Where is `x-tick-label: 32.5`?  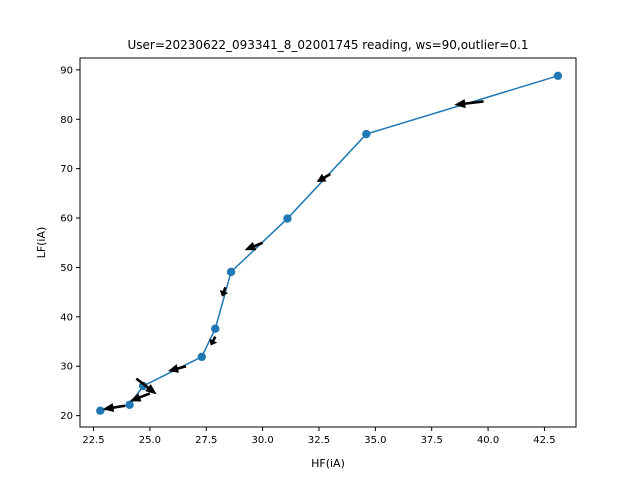 x-tick-label: 32.5 is located at coordinates (319, 440).